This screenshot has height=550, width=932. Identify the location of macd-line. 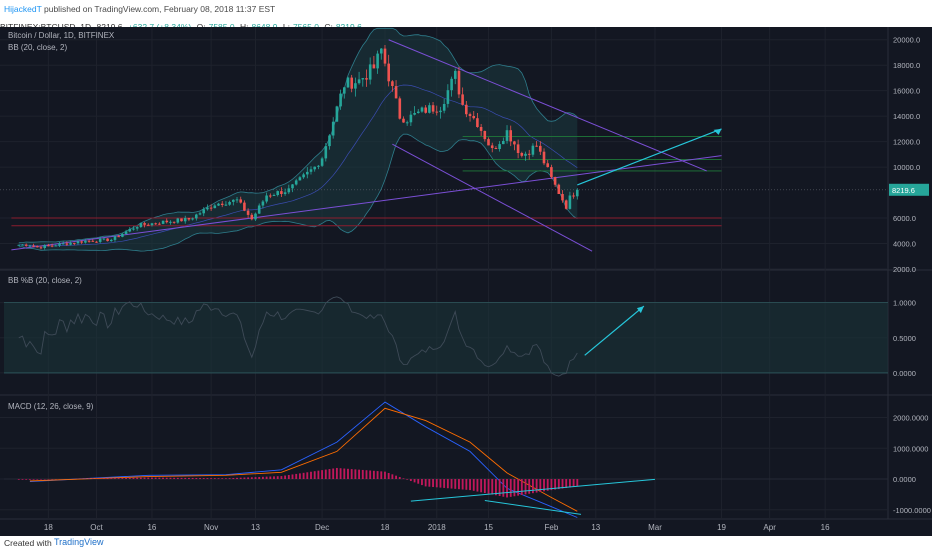
(303, 459).